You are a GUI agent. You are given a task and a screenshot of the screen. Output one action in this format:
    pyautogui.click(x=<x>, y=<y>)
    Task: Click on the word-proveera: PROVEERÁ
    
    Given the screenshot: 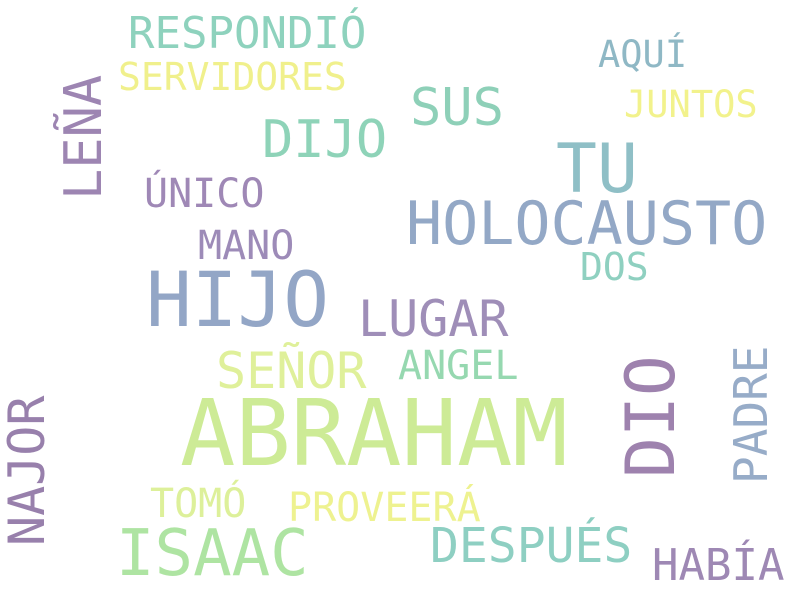 What is the action you would take?
    pyautogui.click(x=384, y=508)
    